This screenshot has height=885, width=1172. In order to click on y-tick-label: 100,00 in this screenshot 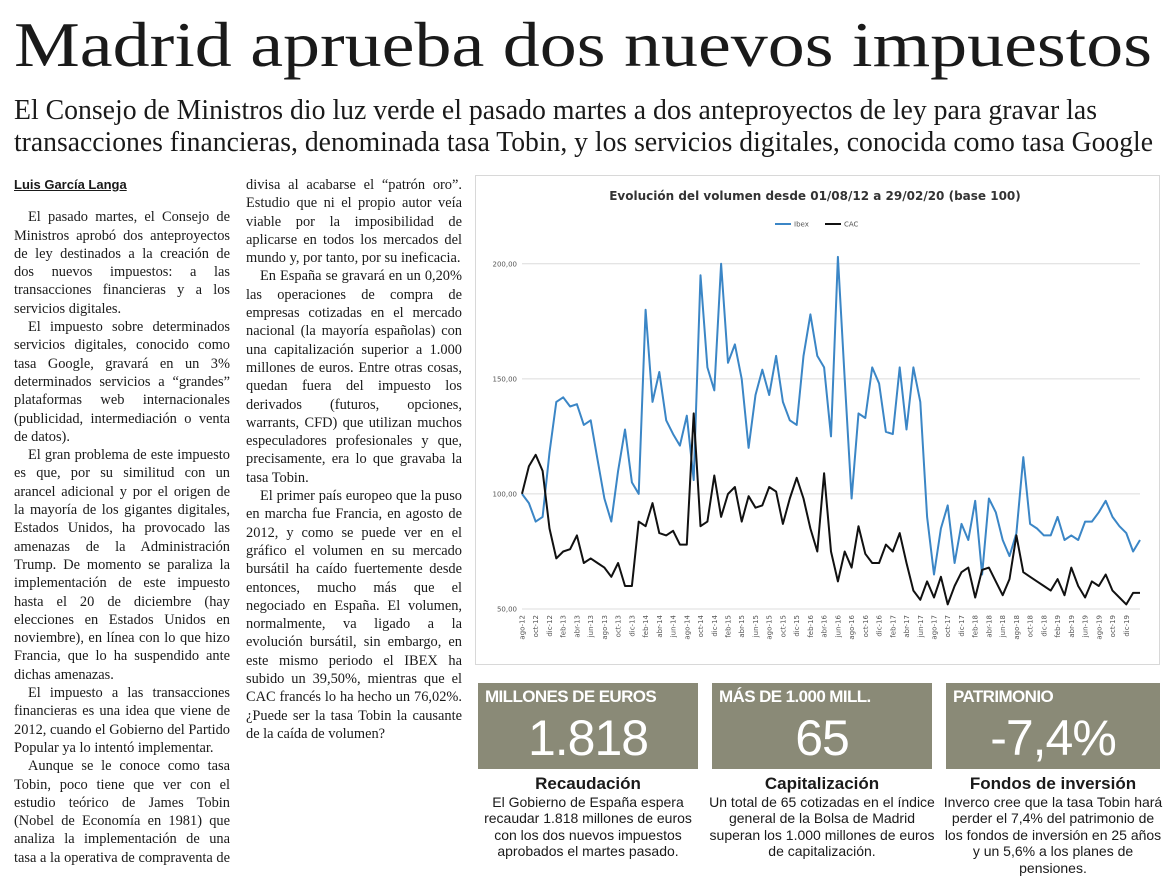, I will do `click(505, 494)`.